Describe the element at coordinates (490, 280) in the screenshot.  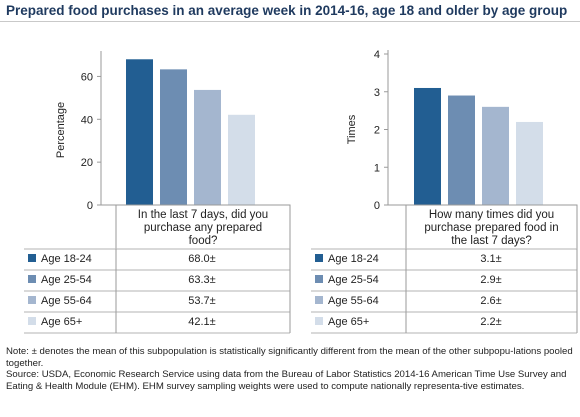
I see `value-label: 2.9±` at that location.